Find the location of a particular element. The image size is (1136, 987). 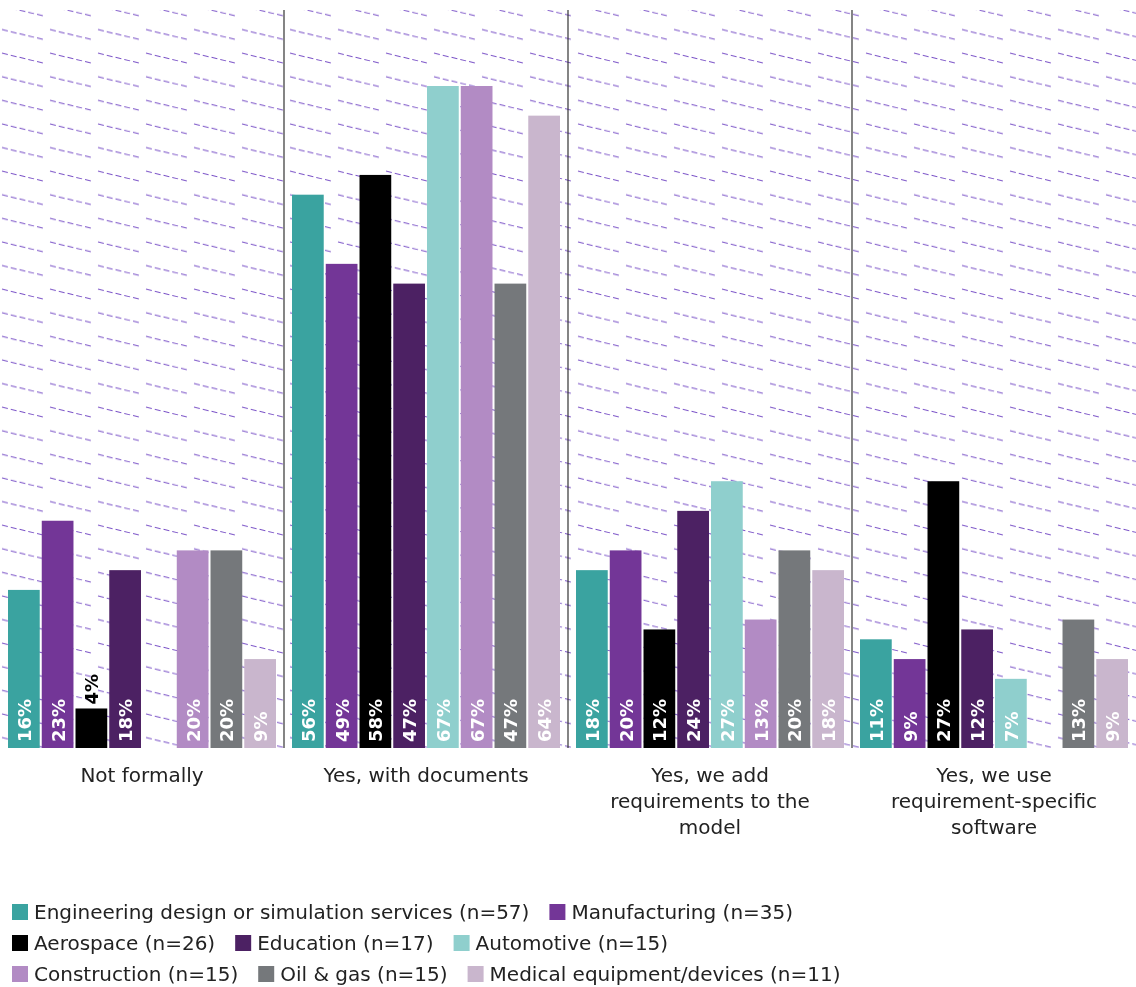

legend-label: Medical equipment/devices (n=11) is located at coordinates (665, 974).